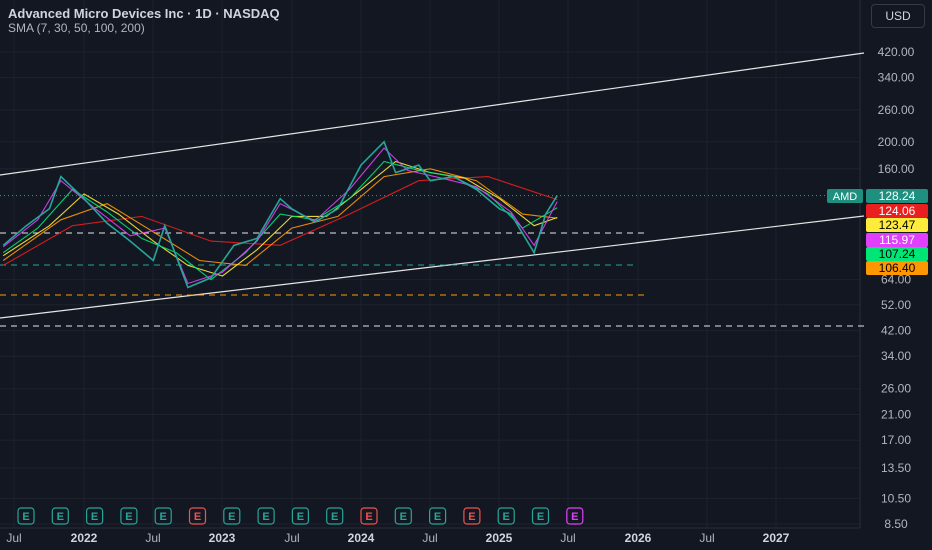  I want to click on y-tick-label: 420.00, so click(896, 52).